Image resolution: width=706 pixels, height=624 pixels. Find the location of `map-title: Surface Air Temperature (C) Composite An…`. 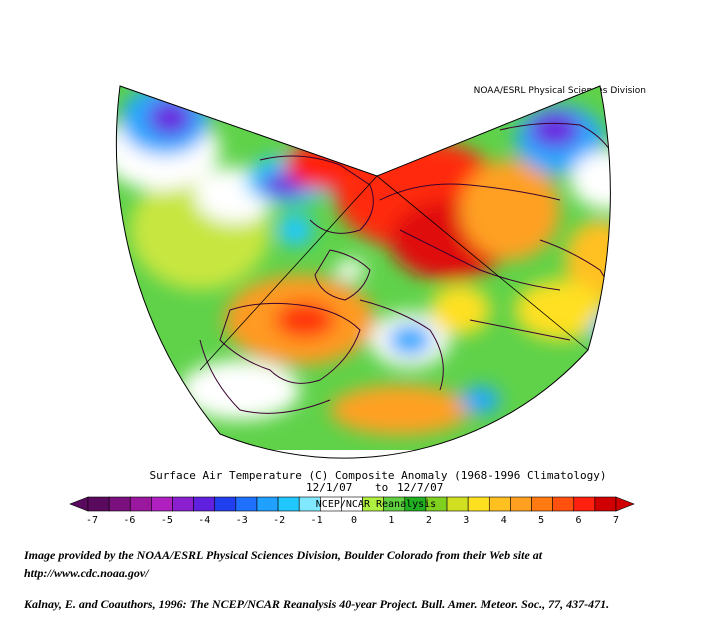

map-title: Surface Air Temperature (C) Composite An… is located at coordinates (378, 475).